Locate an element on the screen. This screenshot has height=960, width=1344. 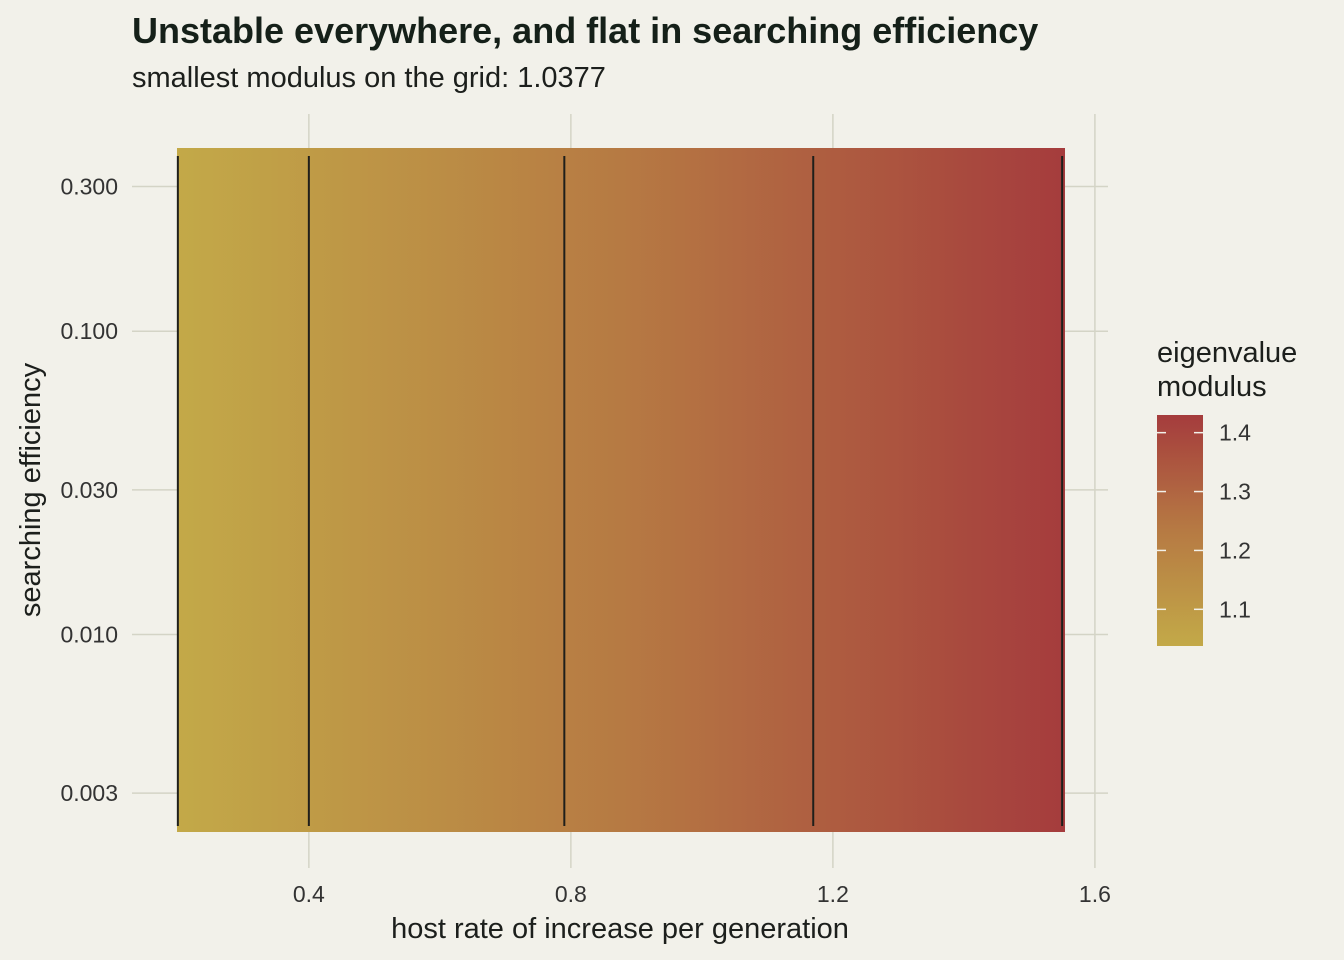
x-axis-ticks: 0.4 0.8 1.2 1.6 is located at coordinates (702, 894).